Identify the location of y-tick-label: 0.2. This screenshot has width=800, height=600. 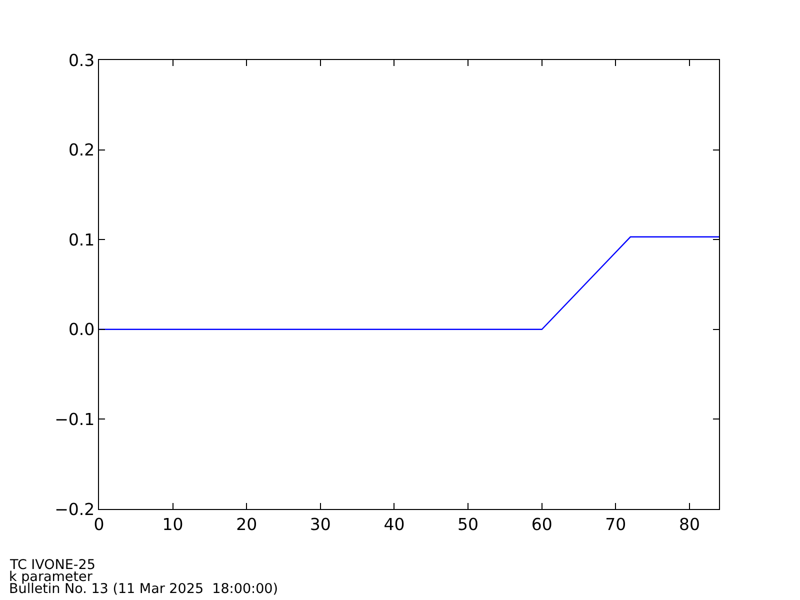
(81, 150).